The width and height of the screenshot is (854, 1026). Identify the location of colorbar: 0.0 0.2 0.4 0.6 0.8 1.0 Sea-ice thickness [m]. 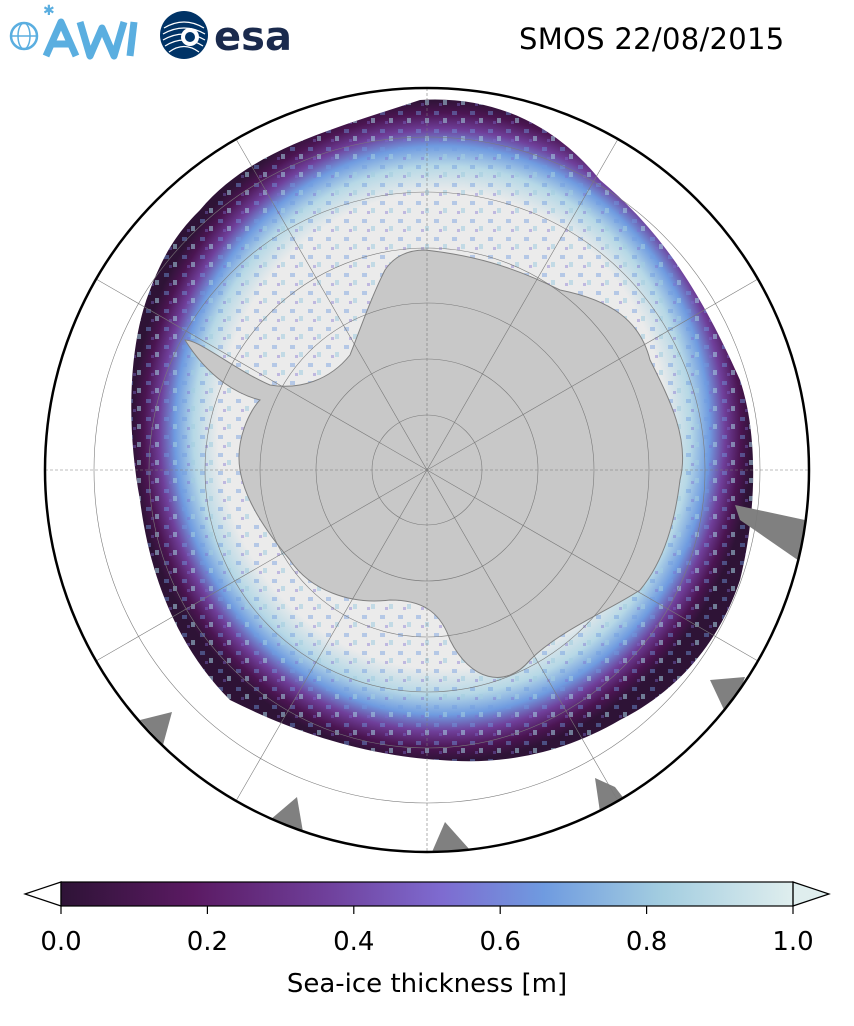
(427, 940).